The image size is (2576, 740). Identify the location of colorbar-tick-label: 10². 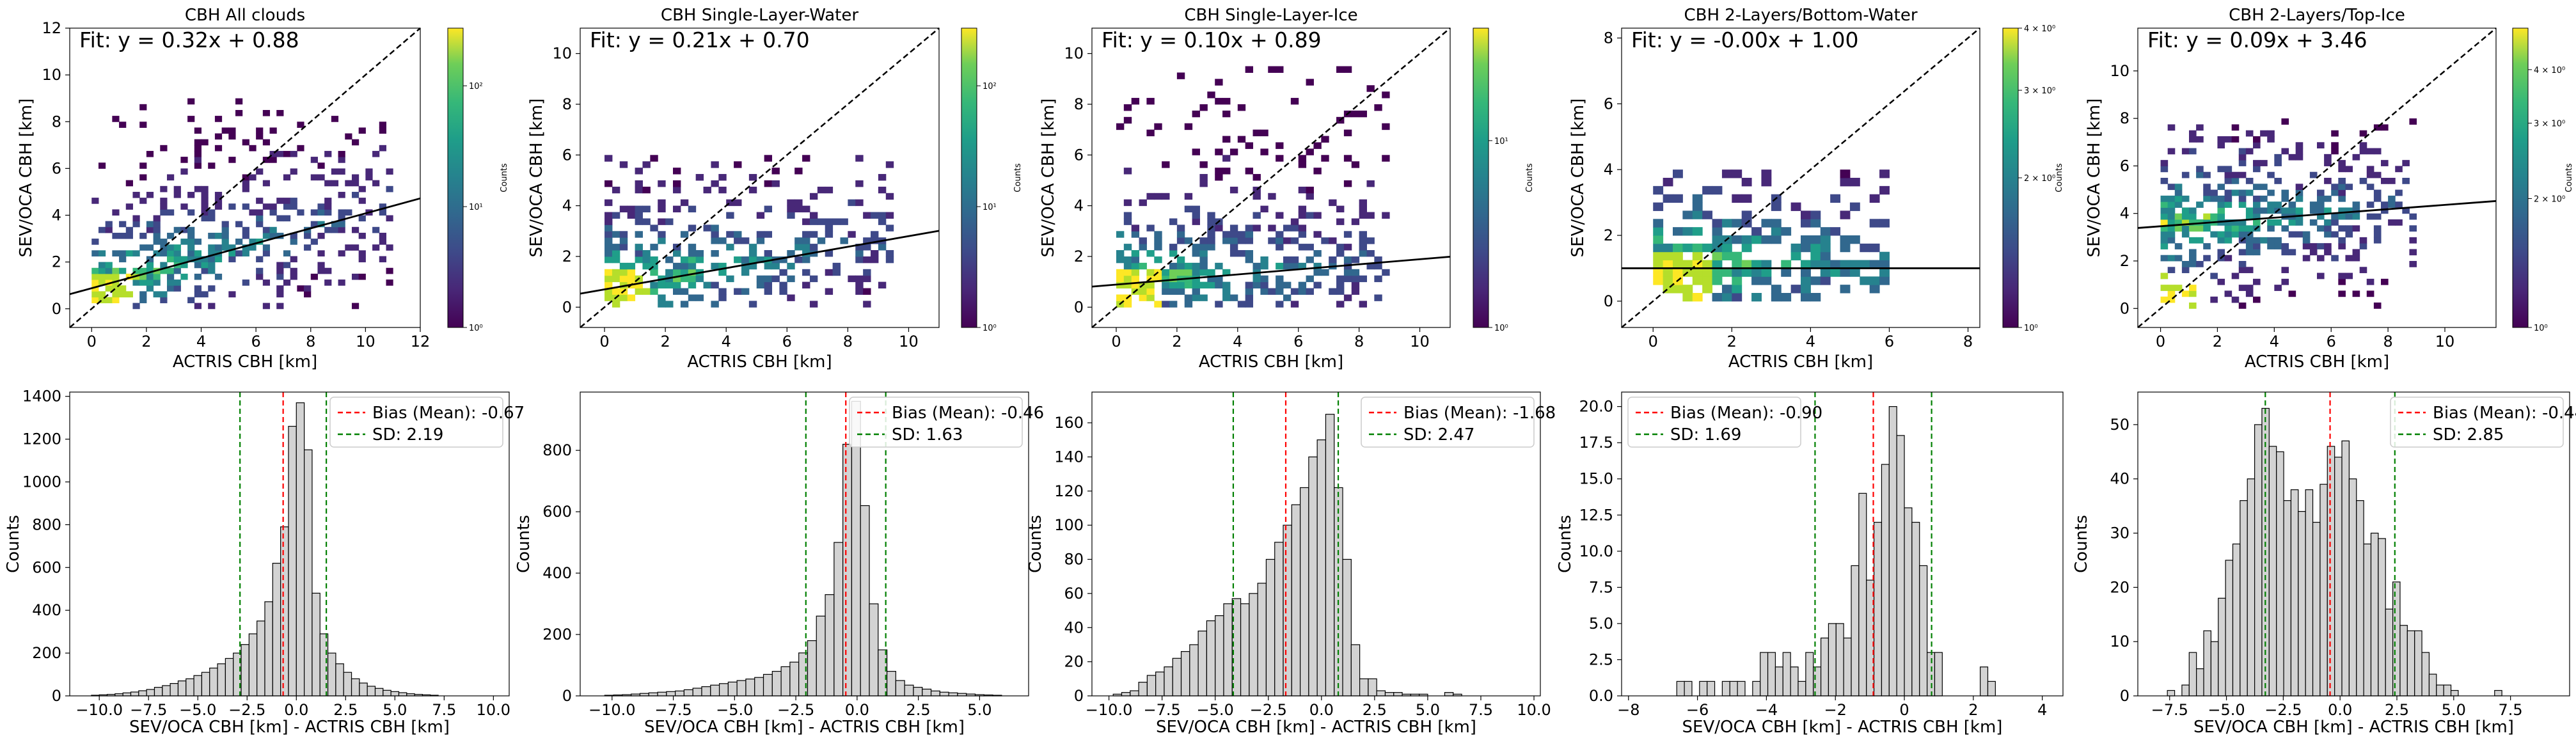
(990, 86).